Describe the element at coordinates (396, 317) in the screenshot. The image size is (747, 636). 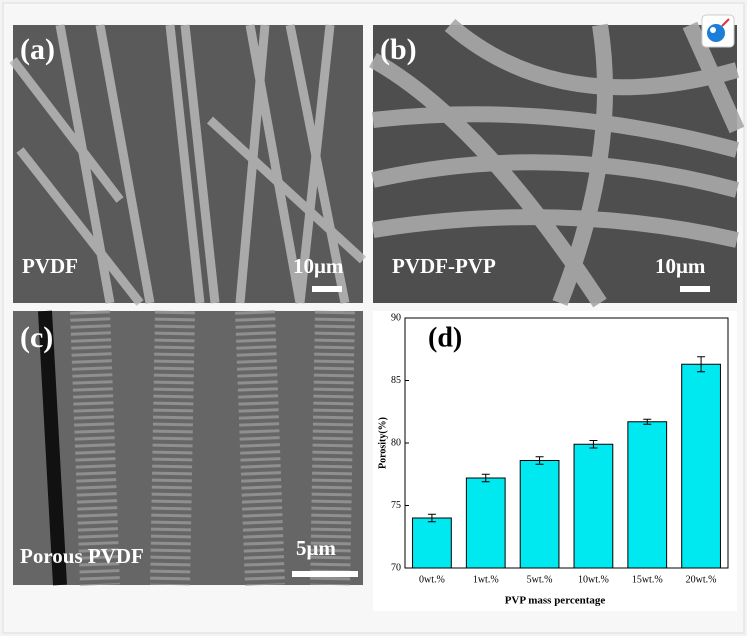
I see `y-tick-label: 90` at that location.